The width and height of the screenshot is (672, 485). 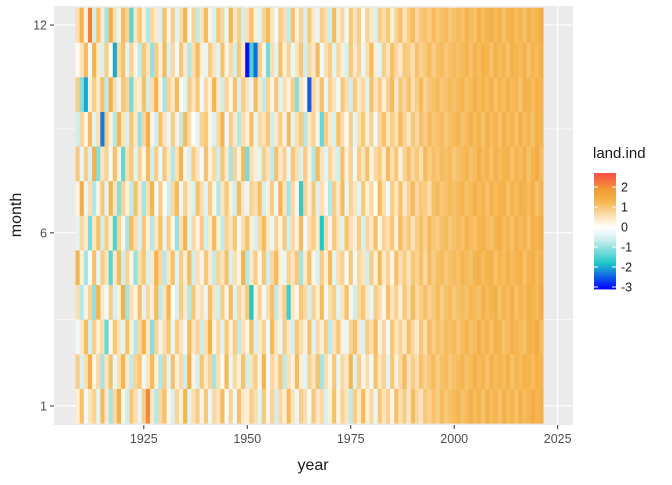 I want to click on legend-tick-label: 2, so click(x=624, y=188).